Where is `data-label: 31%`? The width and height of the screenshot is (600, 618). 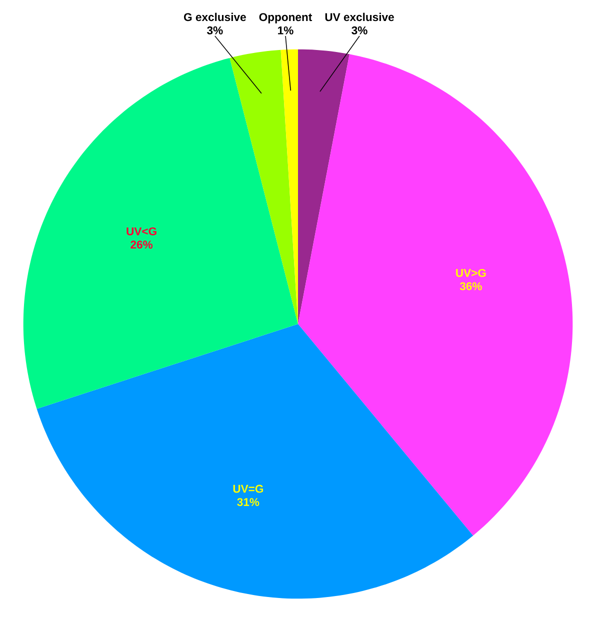
data-label: 31% is located at coordinates (248, 502).